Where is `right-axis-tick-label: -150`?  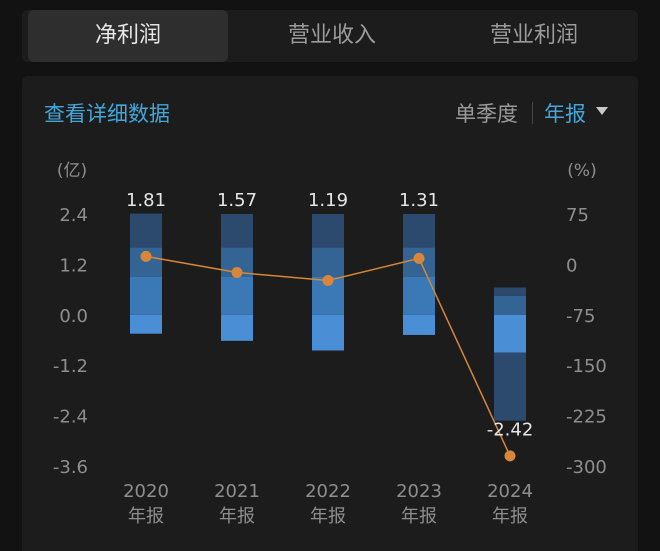
right-axis-tick-label: -150 is located at coordinates (586, 366).